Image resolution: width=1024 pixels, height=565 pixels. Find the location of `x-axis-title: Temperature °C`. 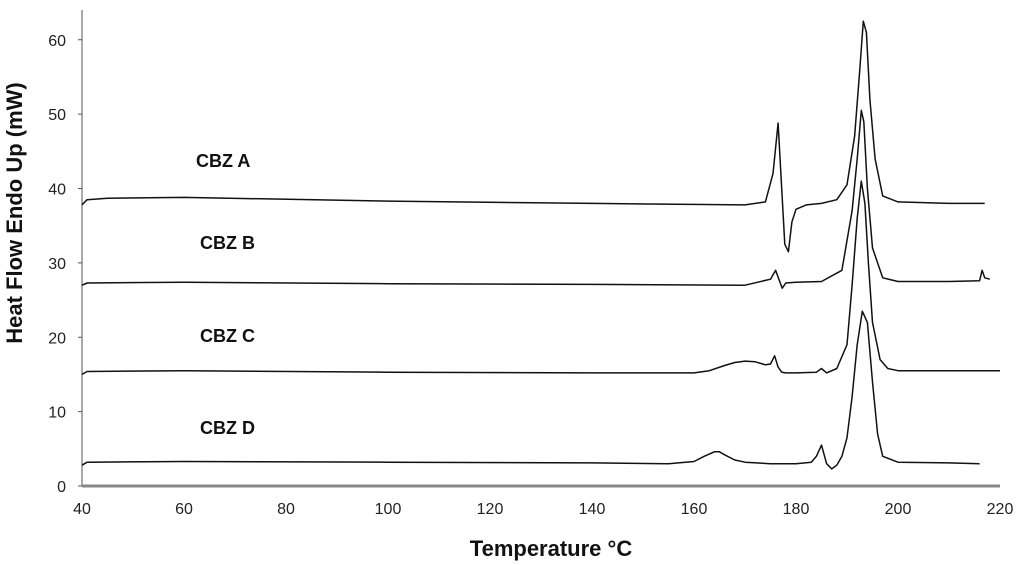

x-axis-title: Temperature °C is located at coordinates (551, 548).